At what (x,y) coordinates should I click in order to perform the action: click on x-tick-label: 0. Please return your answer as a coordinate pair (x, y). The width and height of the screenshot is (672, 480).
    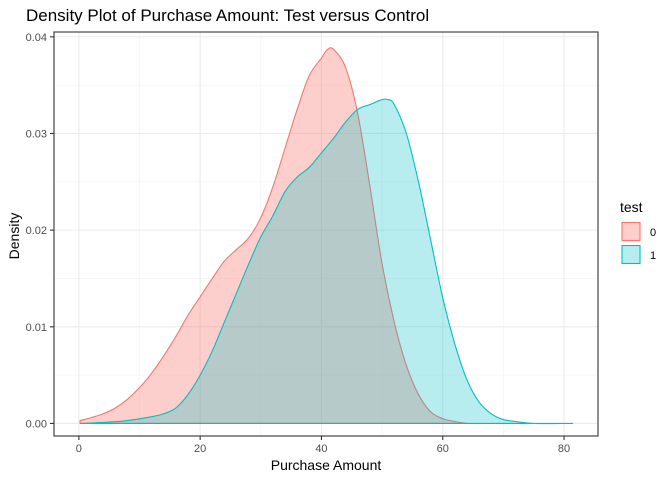
    Looking at the image, I should click on (79, 449).